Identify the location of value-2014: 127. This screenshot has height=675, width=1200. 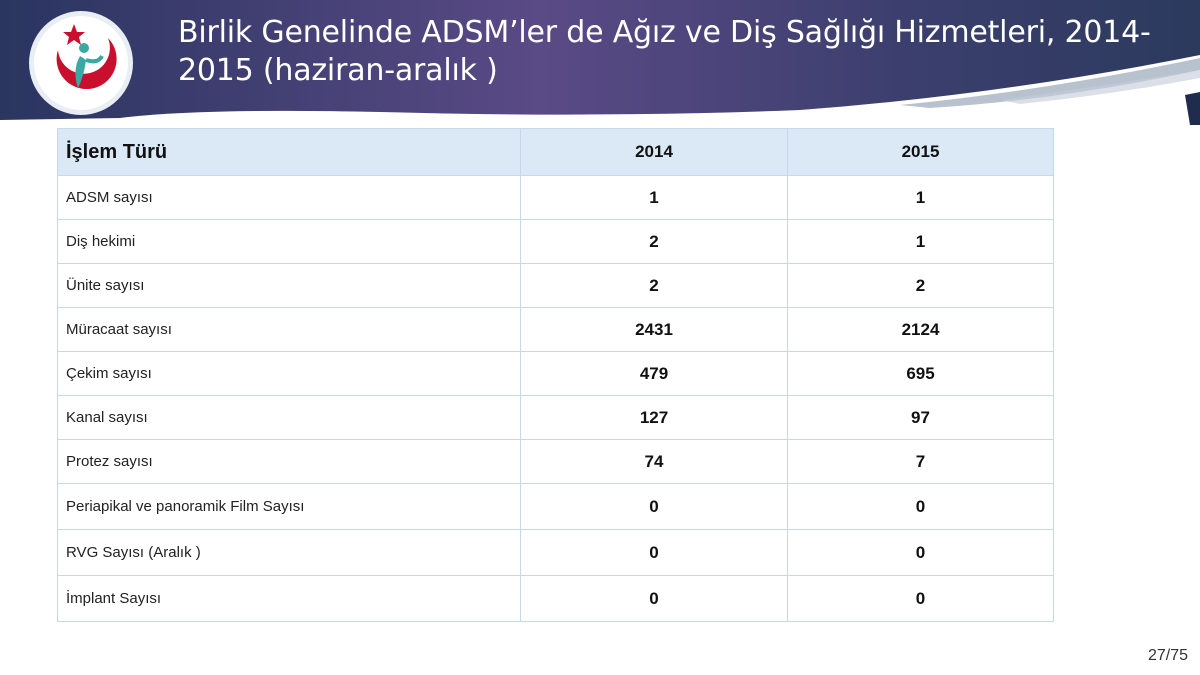
(654, 417).